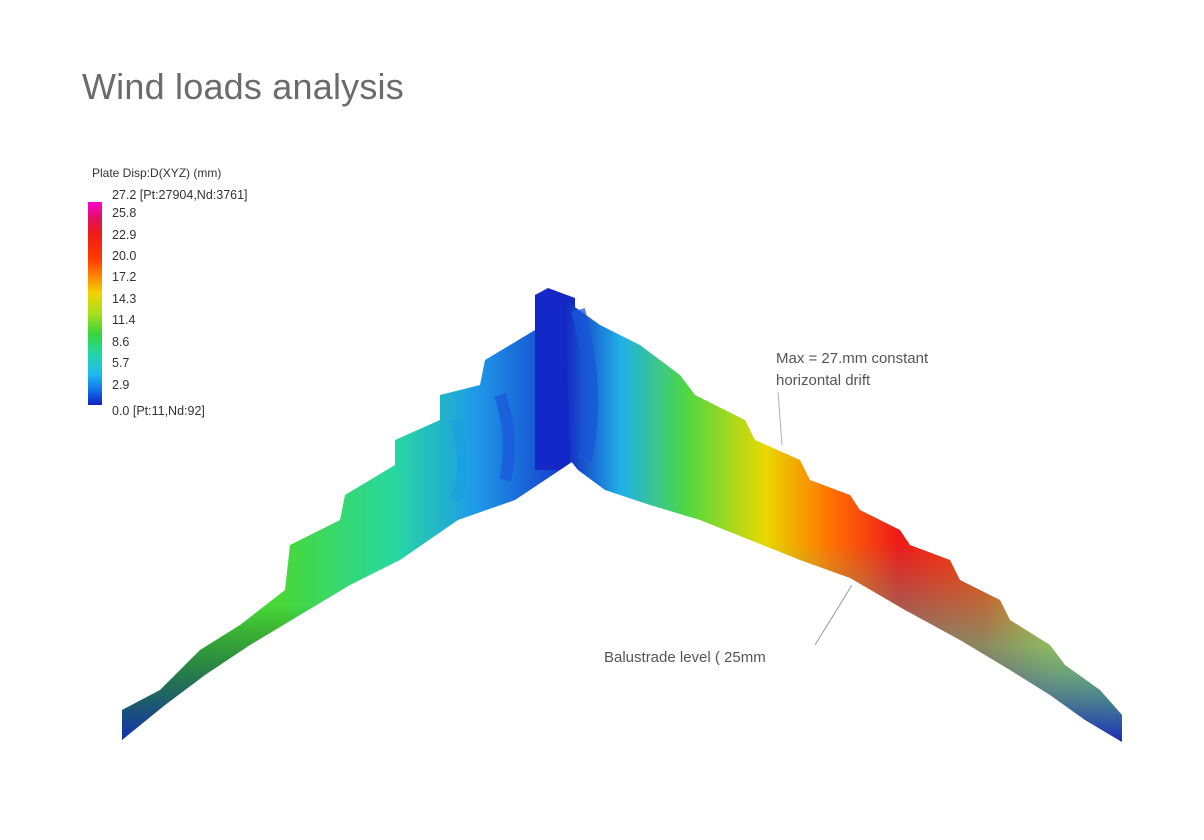 The width and height of the screenshot is (1204, 840). Describe the element at coordinates (124, 256) in the screenshot. I see `legend-tick: 20.0` at that location.